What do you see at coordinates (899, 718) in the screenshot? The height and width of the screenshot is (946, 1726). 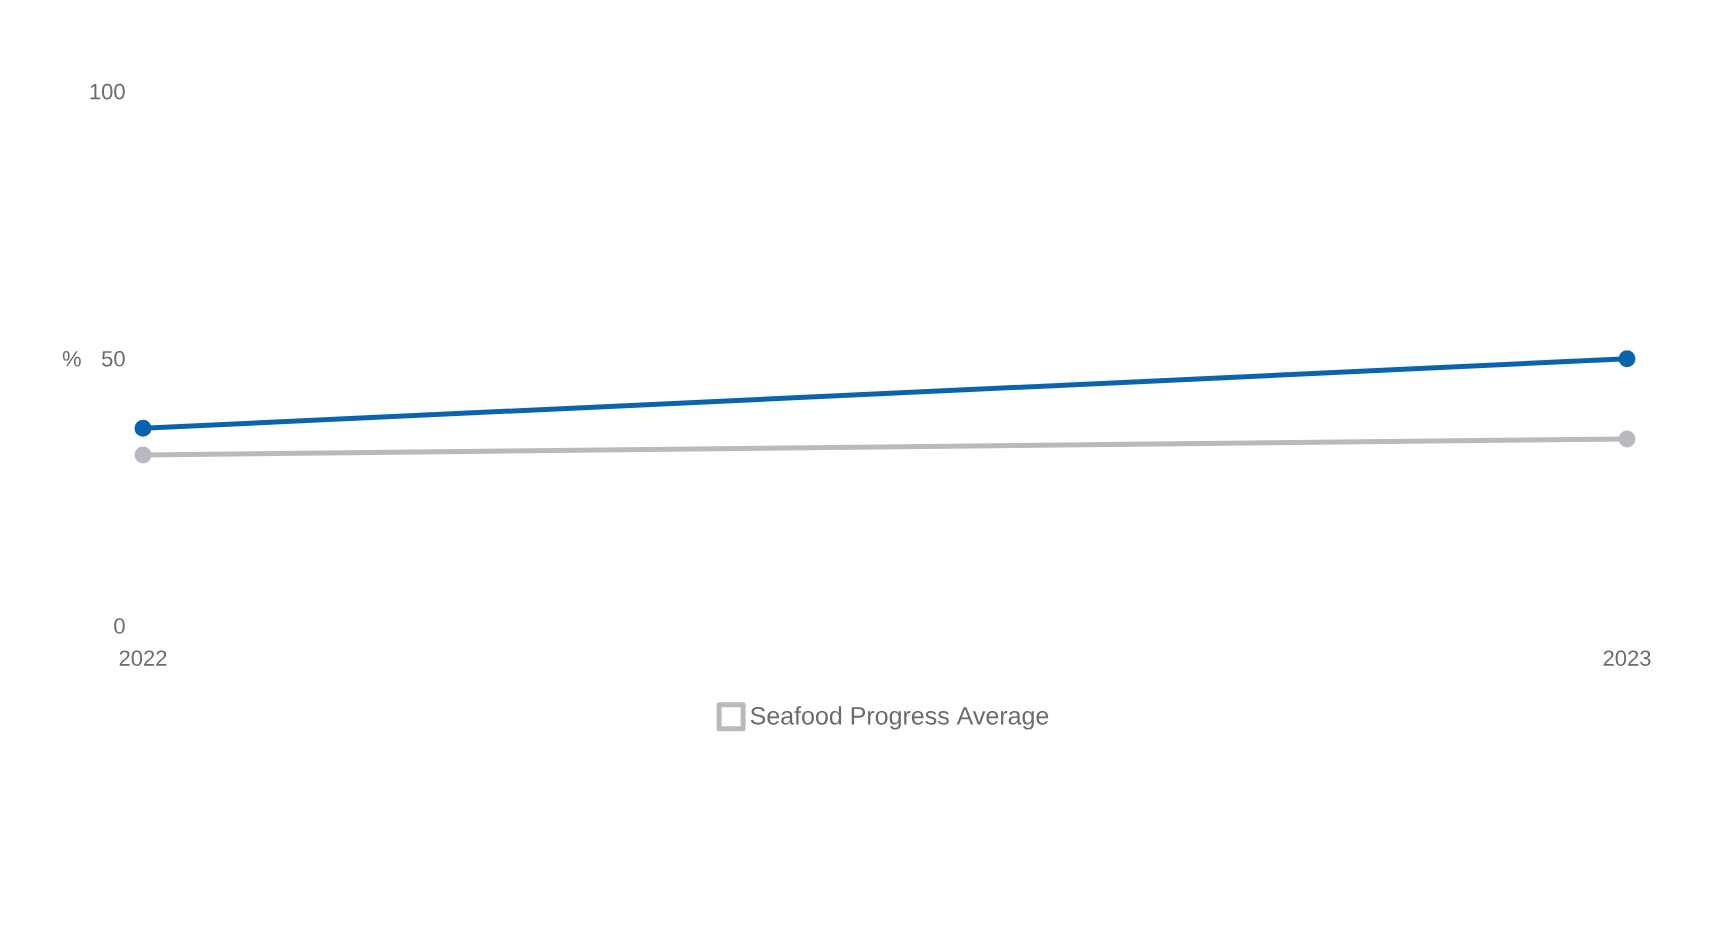 I see `legend-label: Seafood Progress Average` at bounding box center [899, 718].